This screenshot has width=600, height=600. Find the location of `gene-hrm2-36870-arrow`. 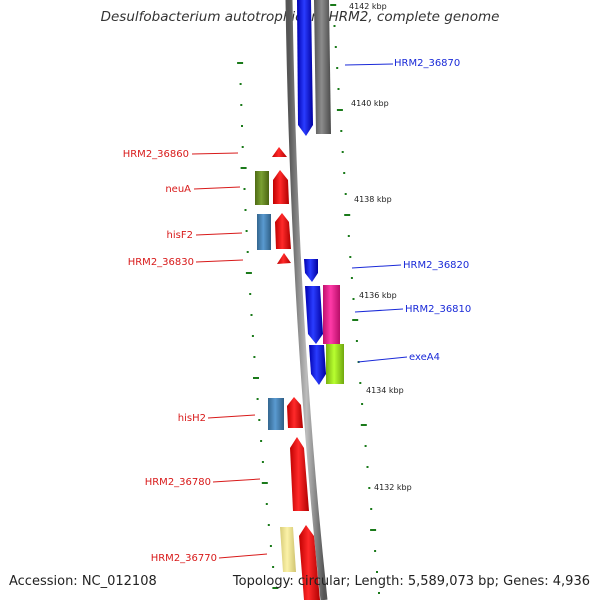

gene-hrm2-36870-arrow is located at coordinates (305, 68).